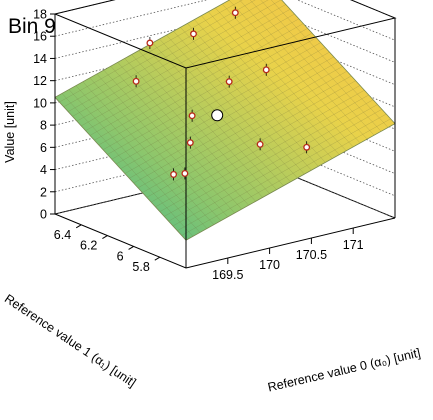 The width and height of the screenshot is (433, 420). What do you see at coordinates (107, 249) in the screenshot?
I see `y-axis: 5.8 6 6.2 6.4` at bounding box center [107, 249].